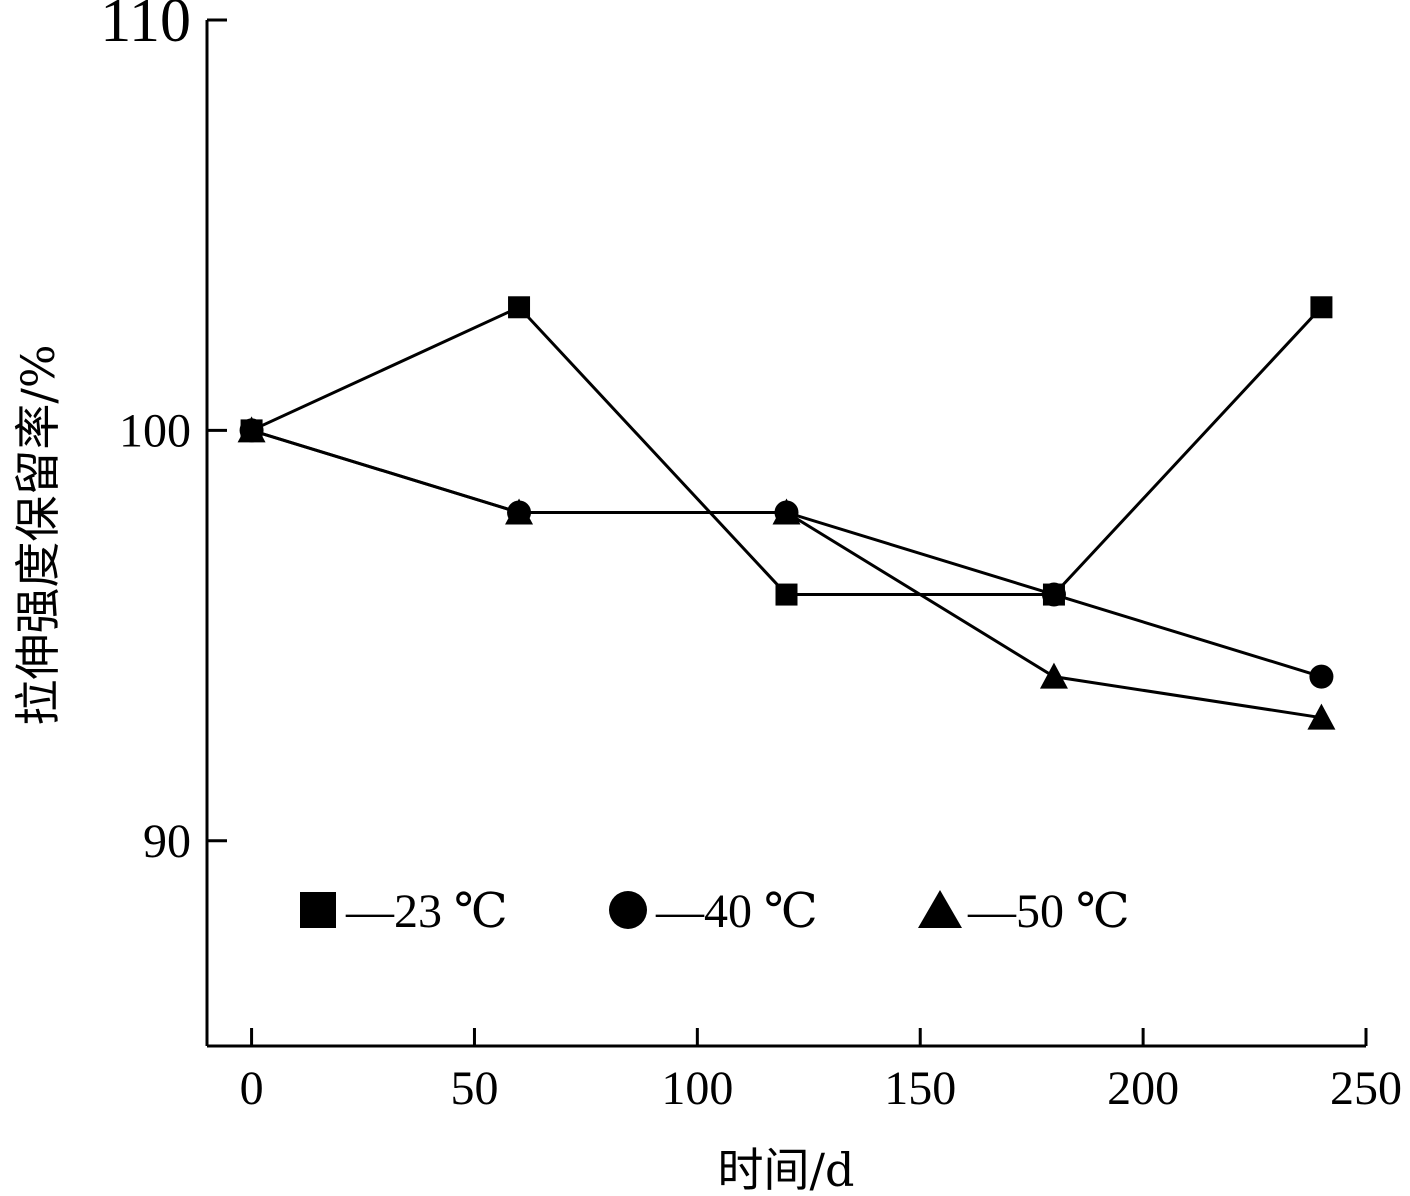 Image resolution: width=1410 pixels, height=1196 pixels. Describe the element at coordinates (920, 1088) in the screenshot. I see `x-tick-label: 150` at that location.